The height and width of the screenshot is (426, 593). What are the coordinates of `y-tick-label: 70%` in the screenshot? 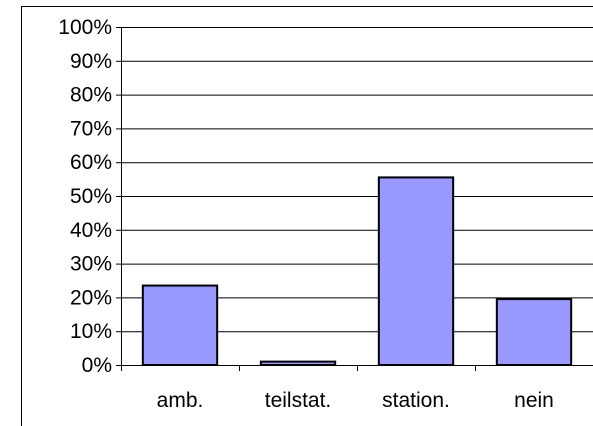 It's located at (91, 128).